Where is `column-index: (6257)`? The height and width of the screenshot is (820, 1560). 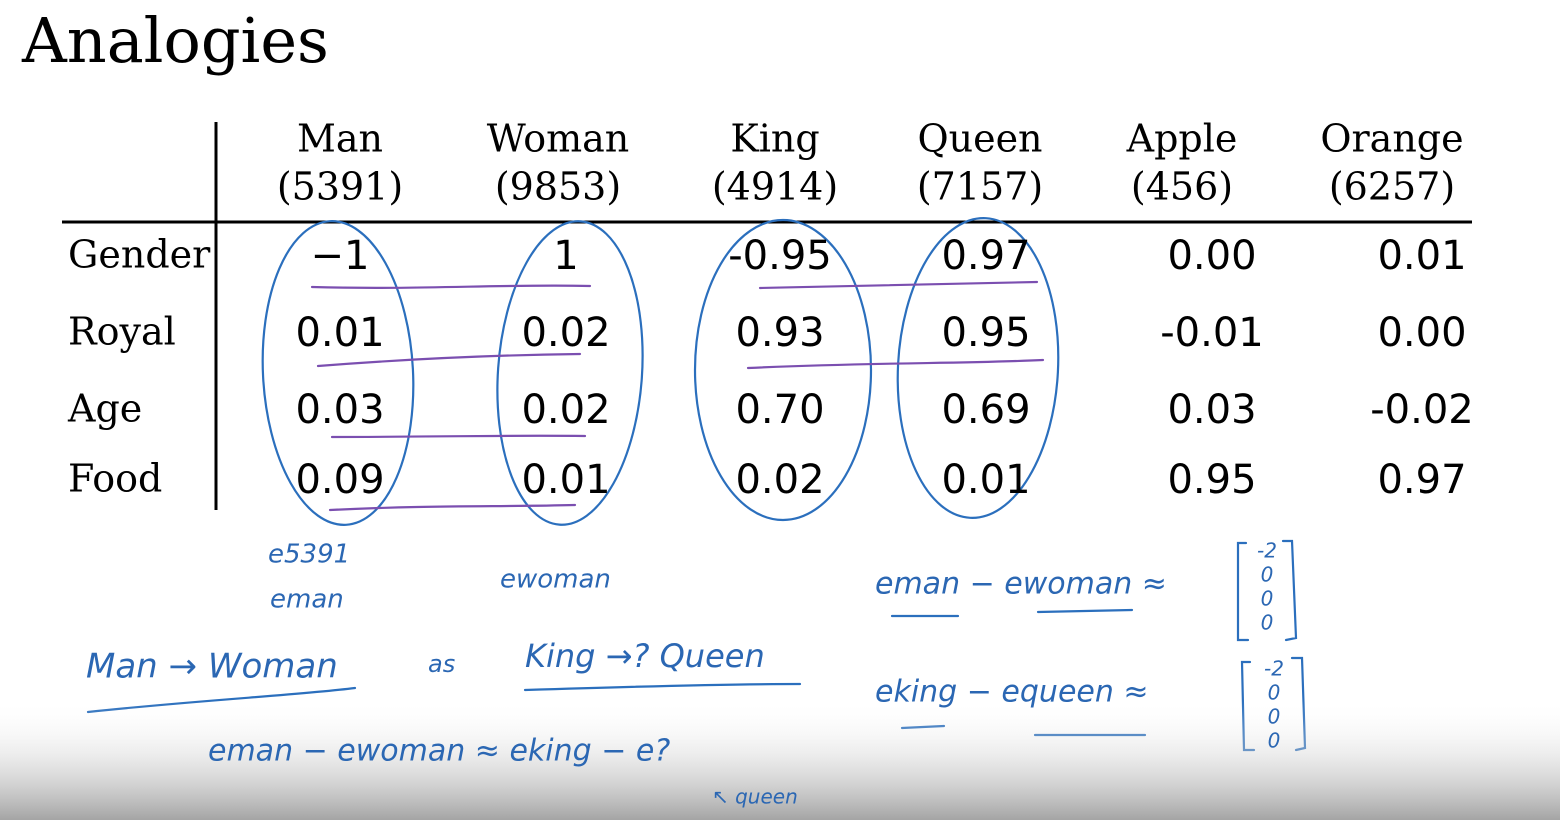 column-index: (6257) is located at coordinates (1392, 187).